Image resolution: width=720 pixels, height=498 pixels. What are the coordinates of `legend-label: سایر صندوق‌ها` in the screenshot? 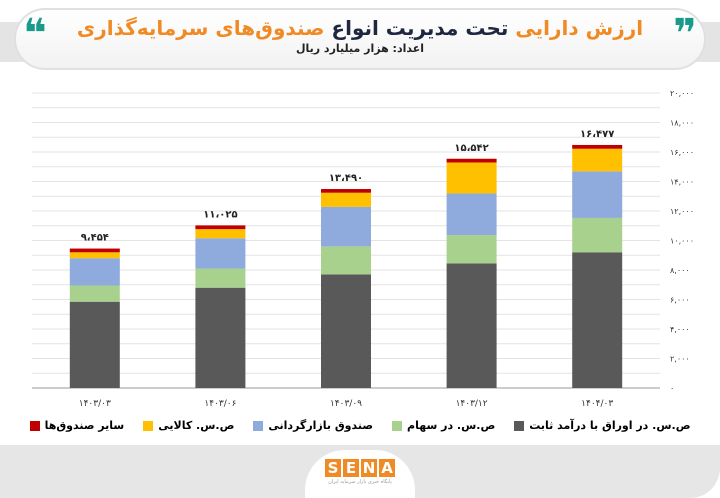 It's located at (84, 425).